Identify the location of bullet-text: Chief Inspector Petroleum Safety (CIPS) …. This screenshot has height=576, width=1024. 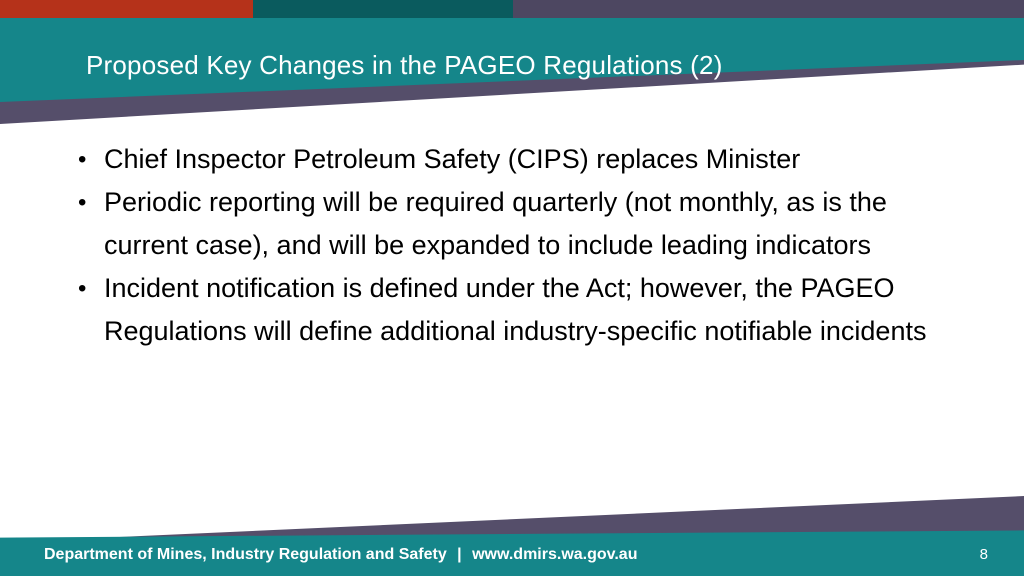
(452, 159).